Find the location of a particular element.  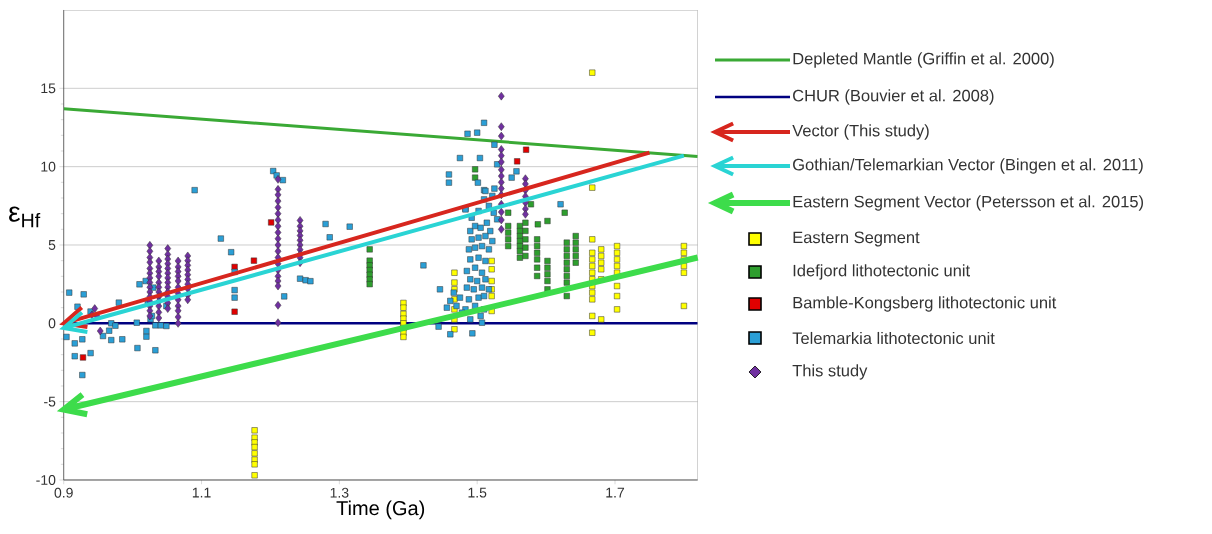

y-tick-label: 10 is located at coordinates (48, 166).